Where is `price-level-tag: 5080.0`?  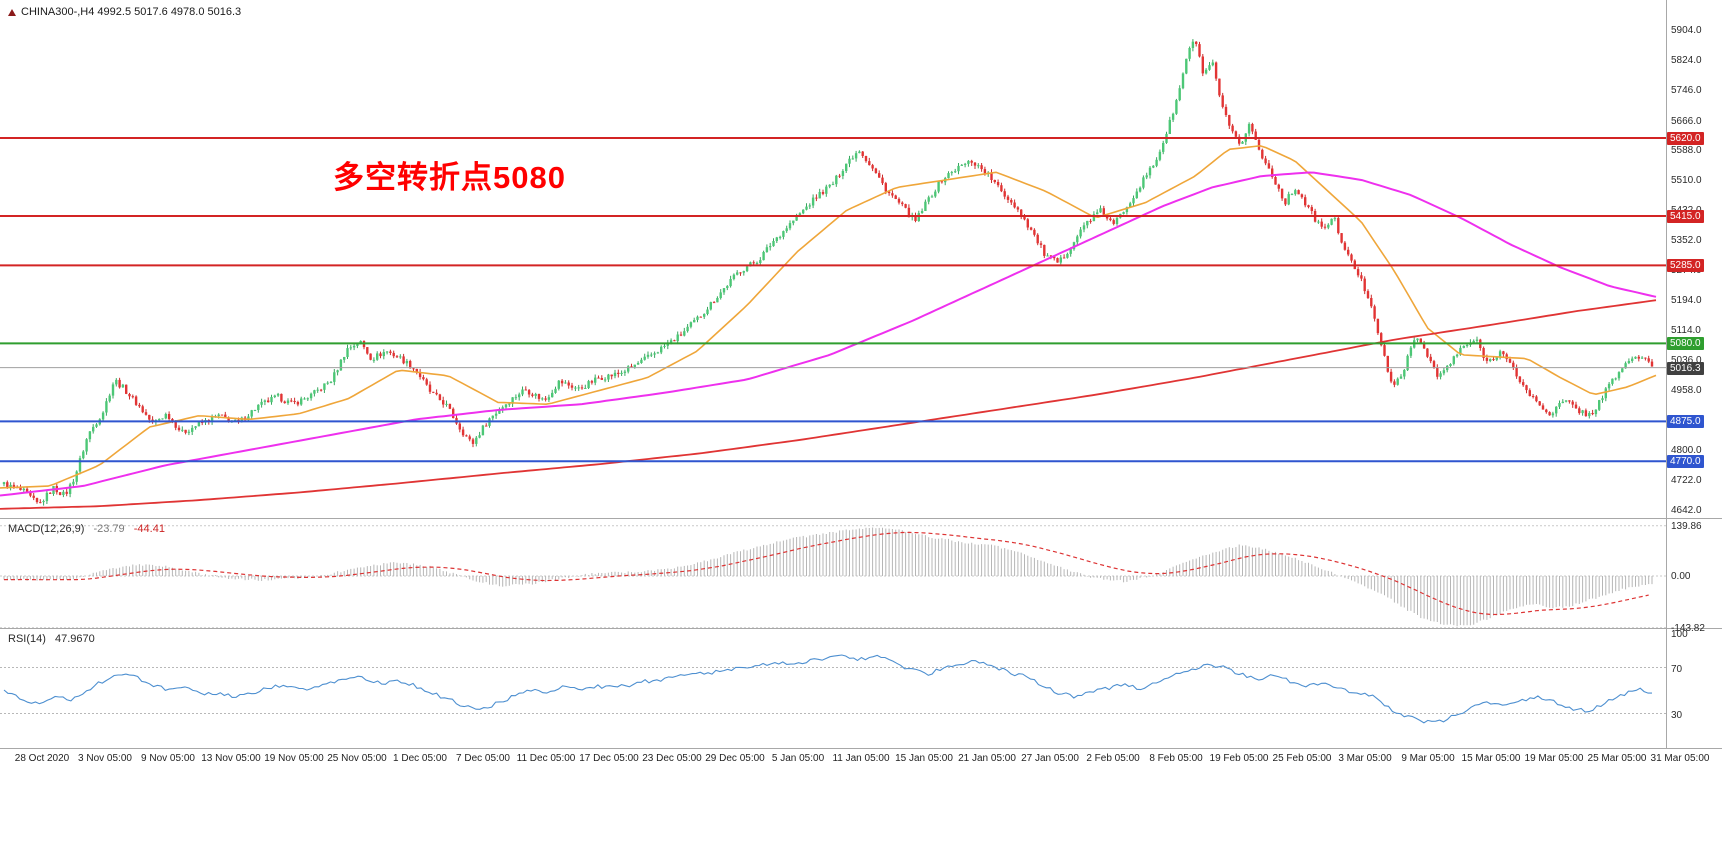
price-level-tag: 5080.0 is located at coordinates (1685, 343).